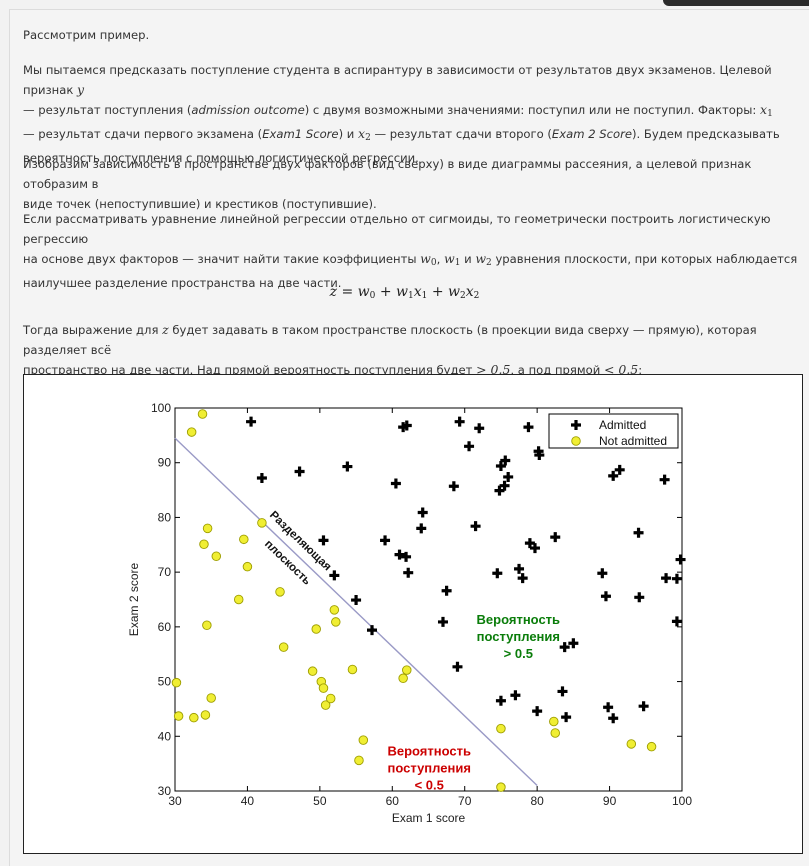 The image size is (809, 866). Describe the element at coordinates (429, 767) in the screenshot. I see `annotation-below: поступления` at that location.